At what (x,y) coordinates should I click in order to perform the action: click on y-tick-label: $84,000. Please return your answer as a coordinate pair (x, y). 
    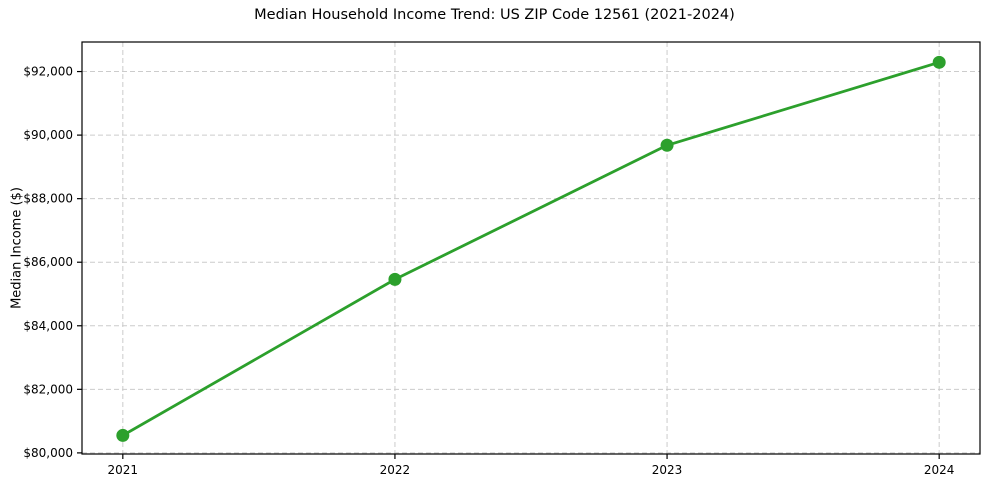
    Looking at the image, I should click on (48, 326).